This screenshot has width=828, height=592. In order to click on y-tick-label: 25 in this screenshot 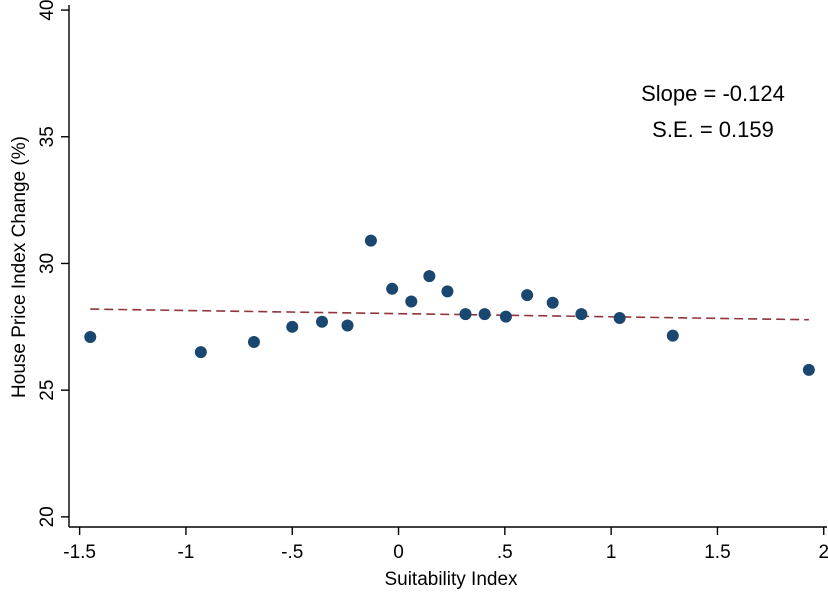, I will do `click(47, 390)`.